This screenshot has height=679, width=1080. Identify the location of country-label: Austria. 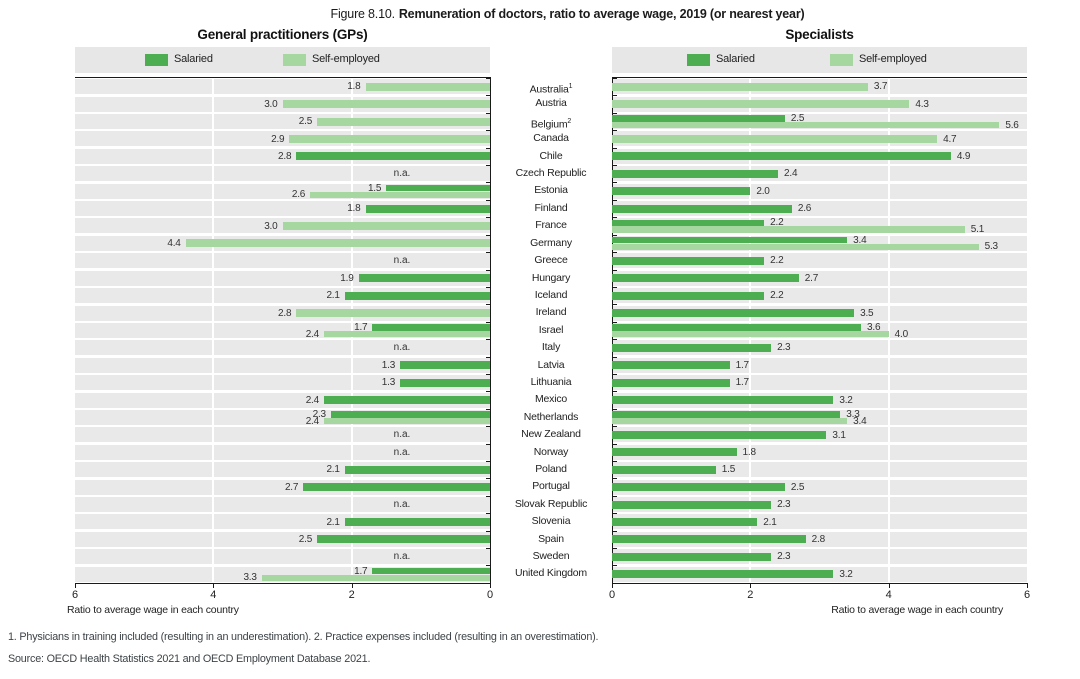
(551, 103).